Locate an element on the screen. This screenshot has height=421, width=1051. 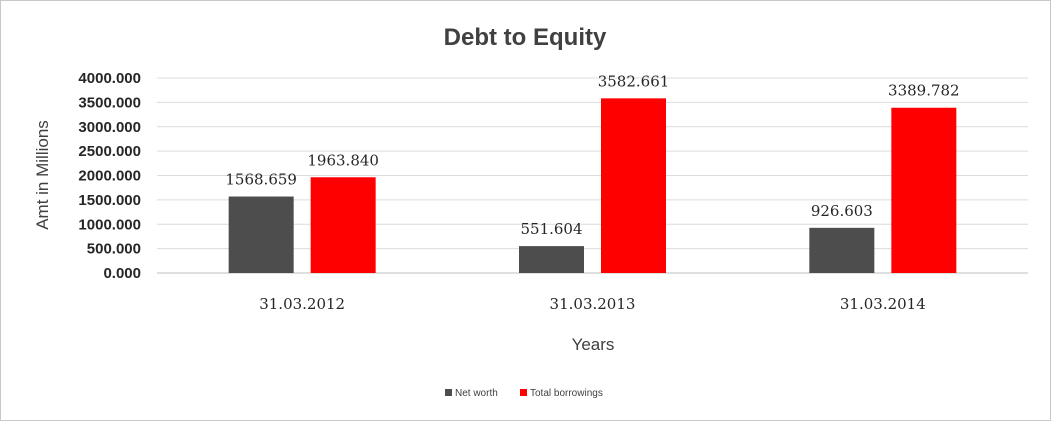
y-tick-label: 3500.000 is located at coordinates (109, 102).